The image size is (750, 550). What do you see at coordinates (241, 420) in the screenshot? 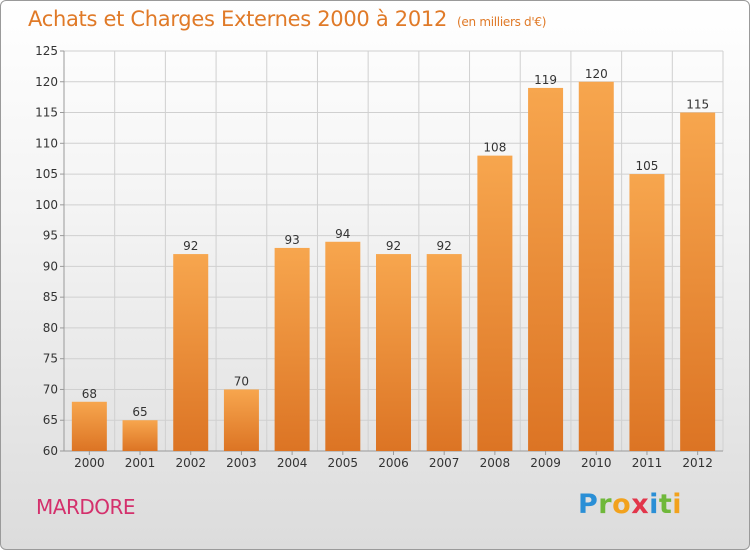
I see `bar-2003` at bounding box center [241, 420].